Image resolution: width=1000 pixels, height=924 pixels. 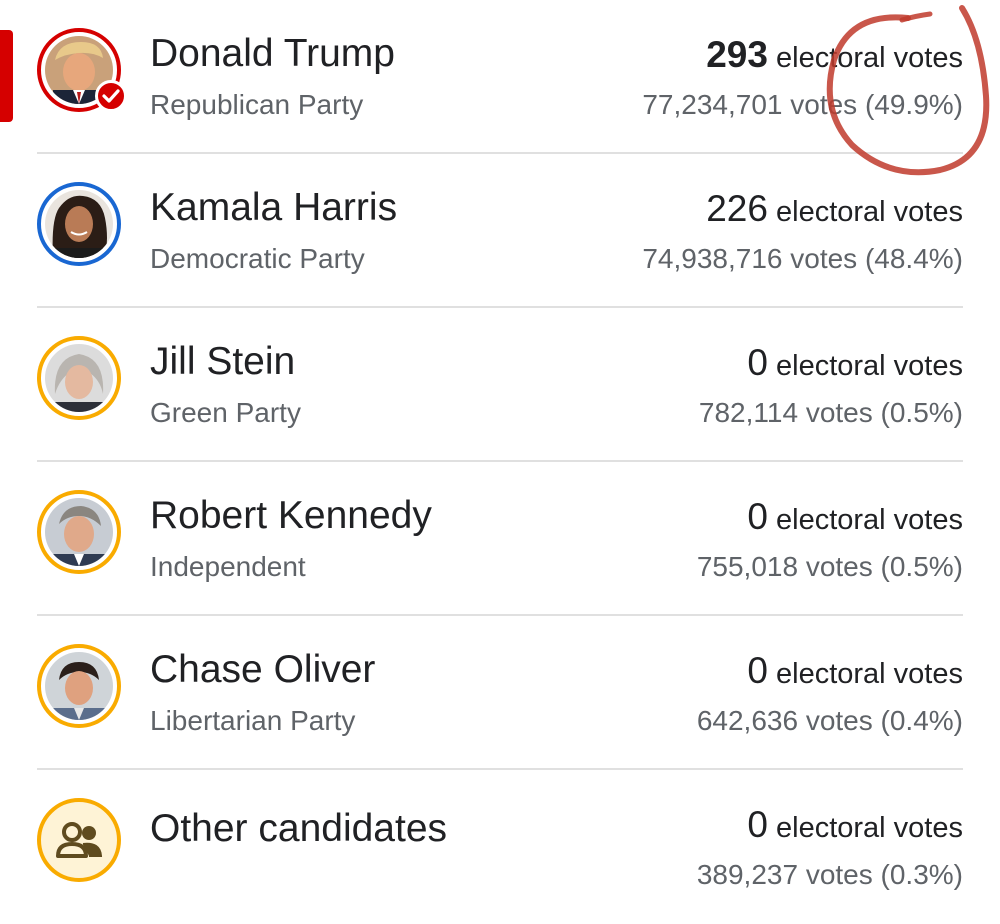 What do you see at coordinates (253, 720) in the screenshot?
I see `candidate-party: Libertarian Party` at bounding box center [253, 720].